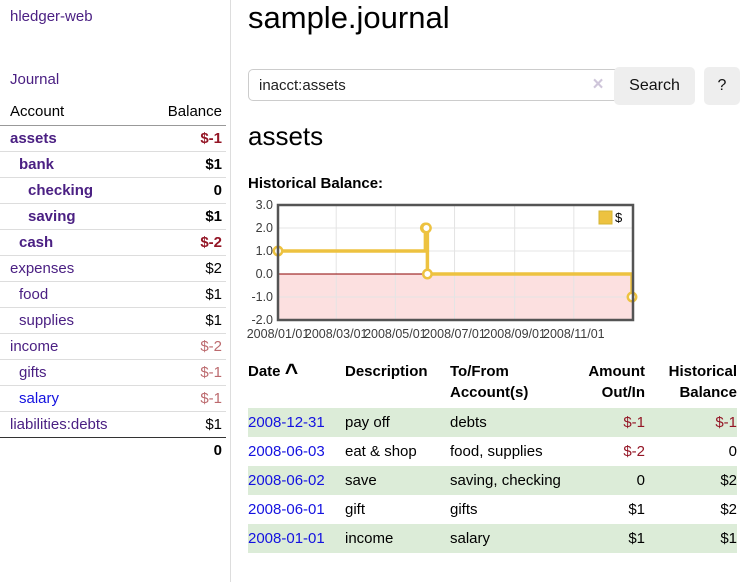  What do you see at coordinates (336, 334) in the screenshot?
I see `x-tick-label: 2008/03/01` at bounding box center [336, 334].